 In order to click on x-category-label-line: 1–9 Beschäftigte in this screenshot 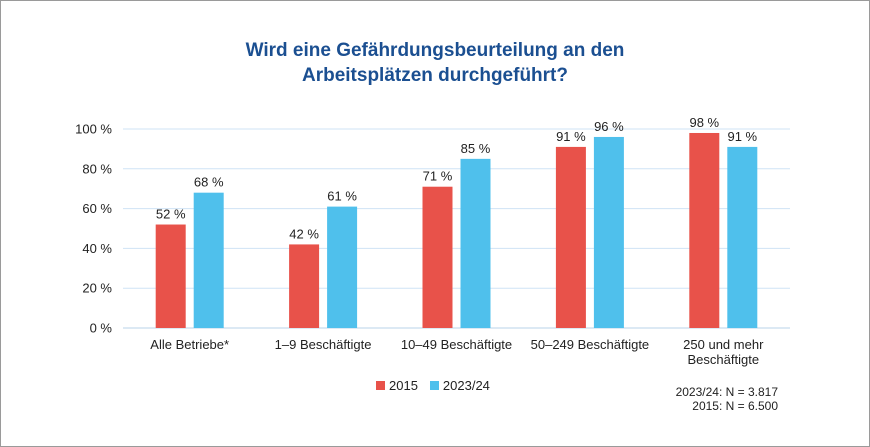, I will do `click(323, 344)`.